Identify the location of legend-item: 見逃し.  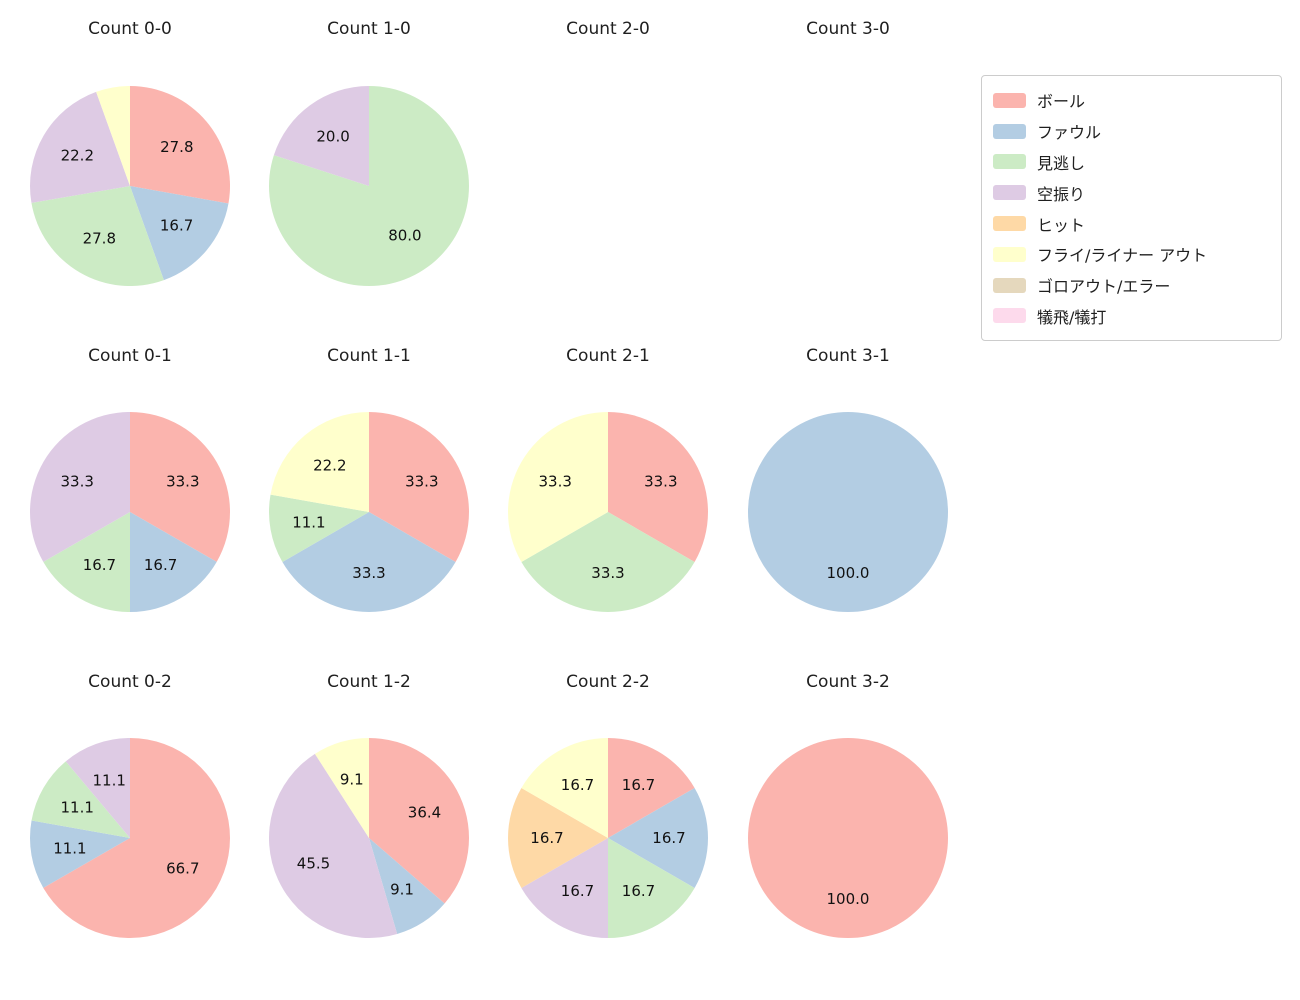
(1131, 162).